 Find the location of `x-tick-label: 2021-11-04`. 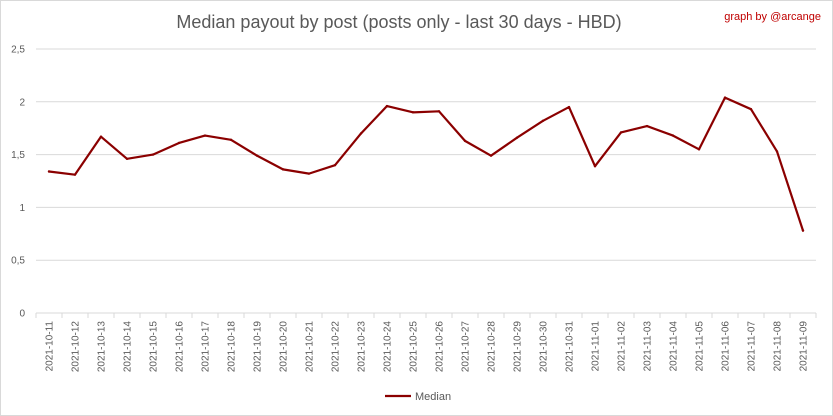

x-tick-label: 2021-11-04 is located at coordinates (674, 346).